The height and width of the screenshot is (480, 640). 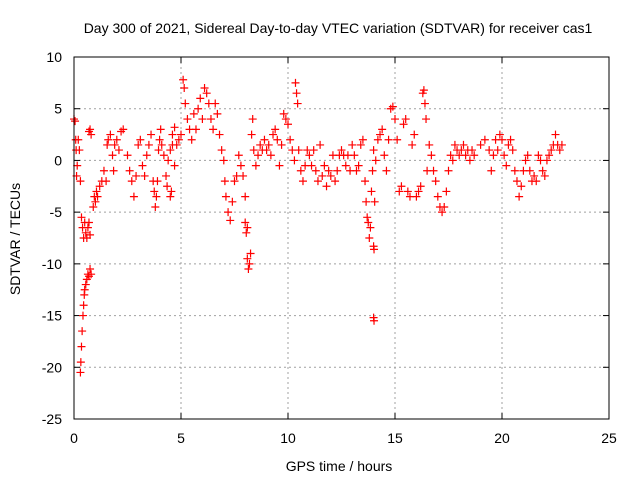 What do you see at coordinates (58, 160) in the screenshot?
I see `y-tick-label: 0` at bounding box center [58, 160].